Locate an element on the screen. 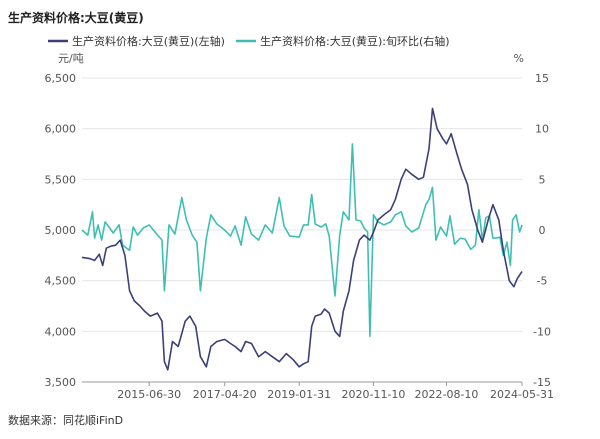 The height and width of the screenshot is (439, 600). legend-label-right: 生产资料价格:大豆(黄豆):旬环比(右轴) is located at coordinates (355, 41).